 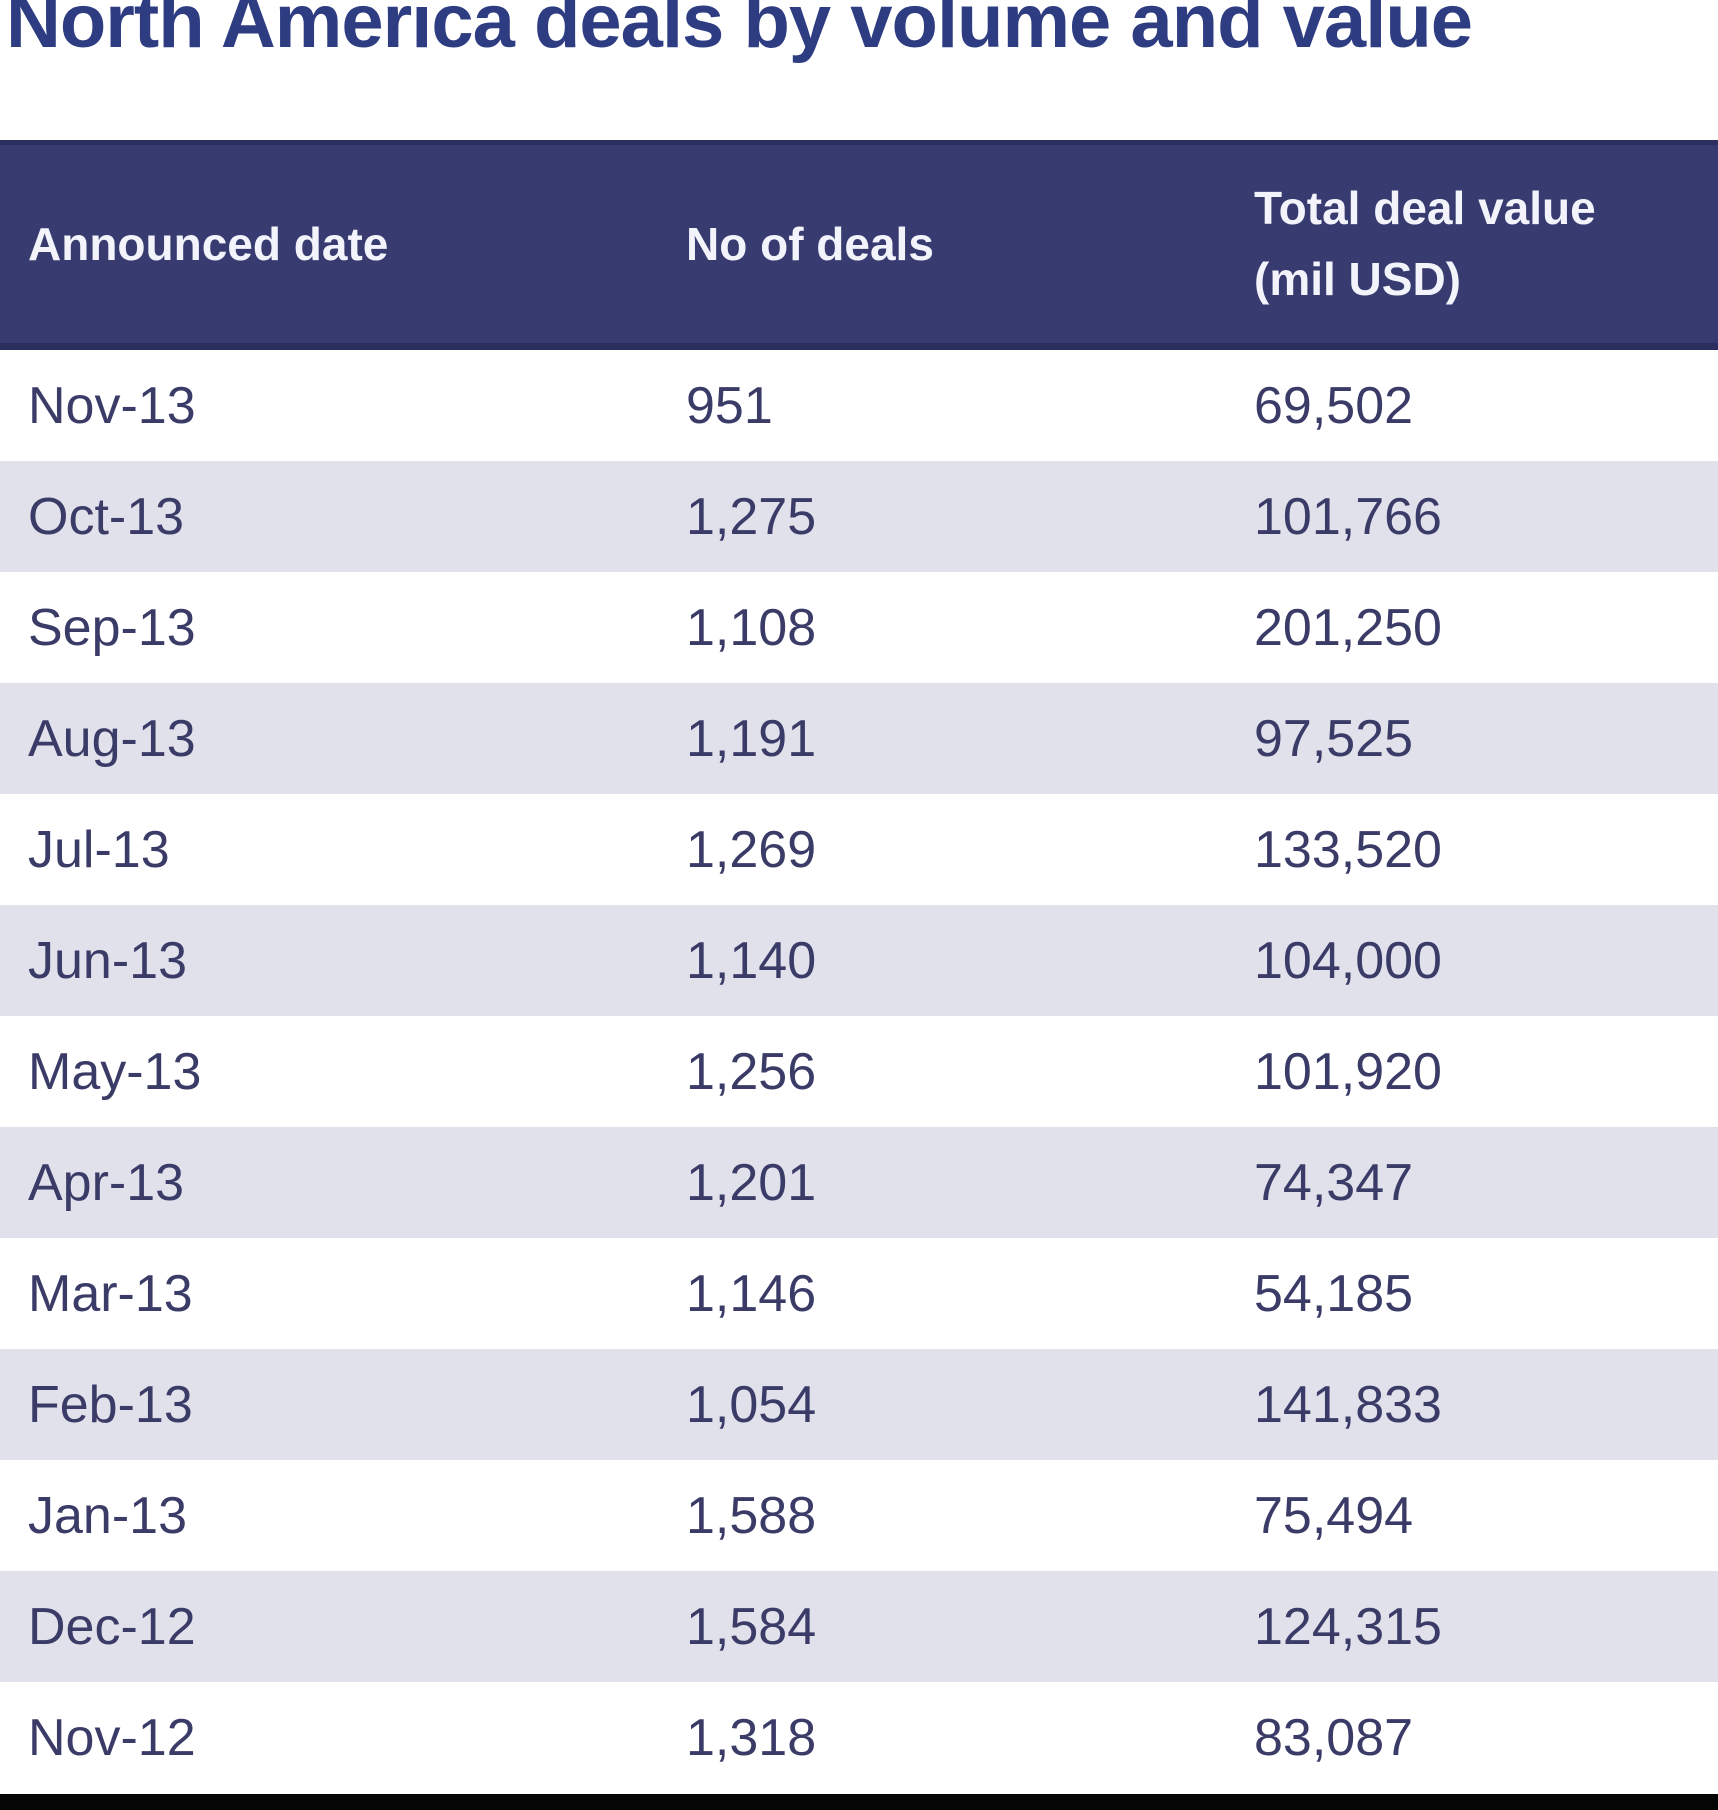 I want to click on table-row: Apr-13 1,201 74,347, so click(x=859, y=1182).